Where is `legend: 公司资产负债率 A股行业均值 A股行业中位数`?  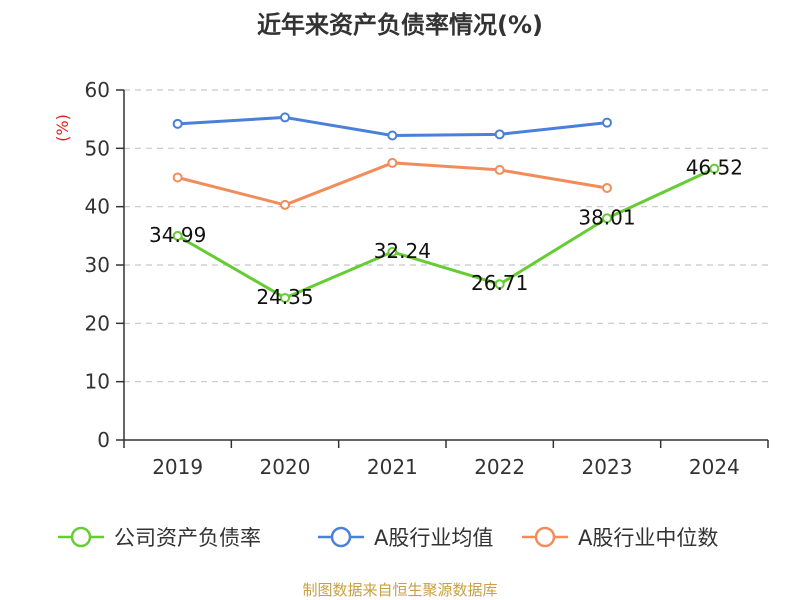 legend: 公司资产负债率 A股行业均值 A股行业中位数 is located at coordinates (388, 538).